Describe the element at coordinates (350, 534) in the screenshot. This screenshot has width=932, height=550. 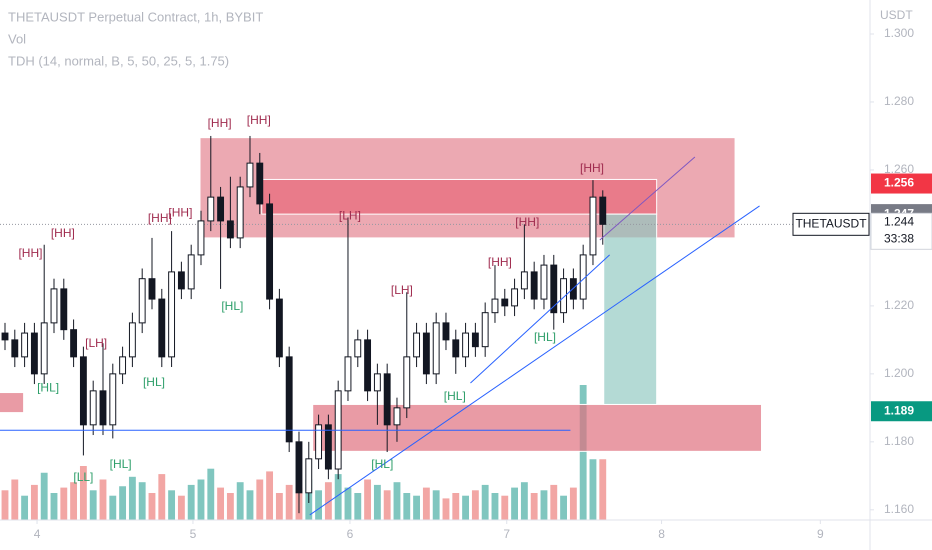
I see `x-tick-label: 6` at that location.